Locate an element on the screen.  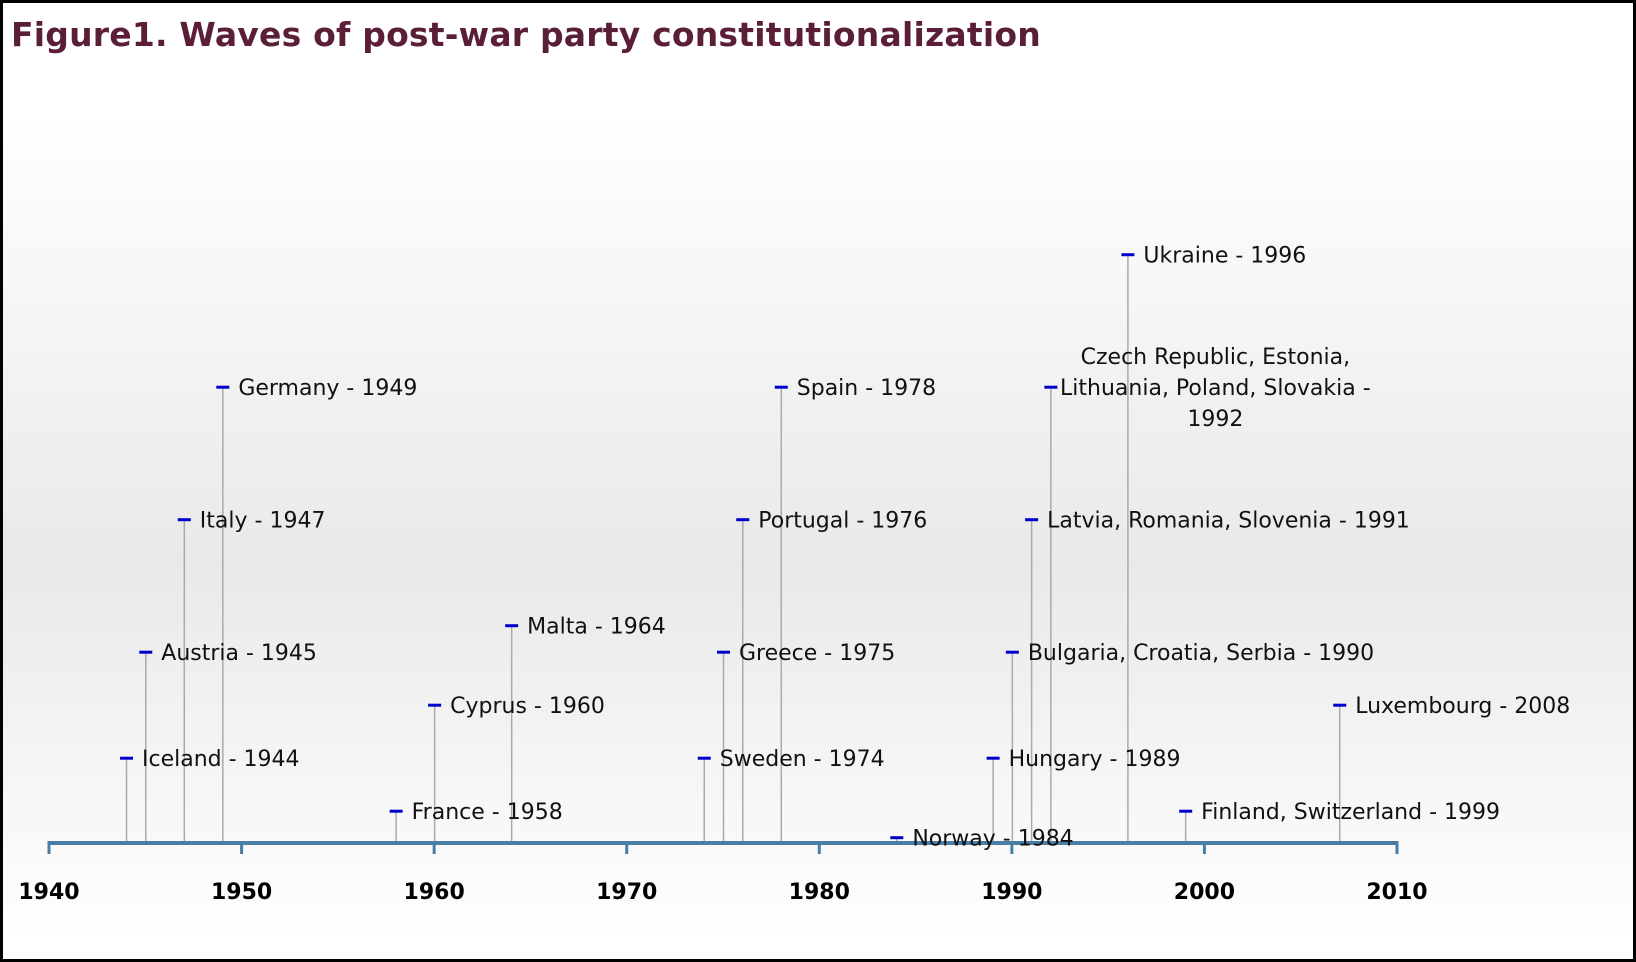
event-label: 1992 is located at coordinates (1215, 419).